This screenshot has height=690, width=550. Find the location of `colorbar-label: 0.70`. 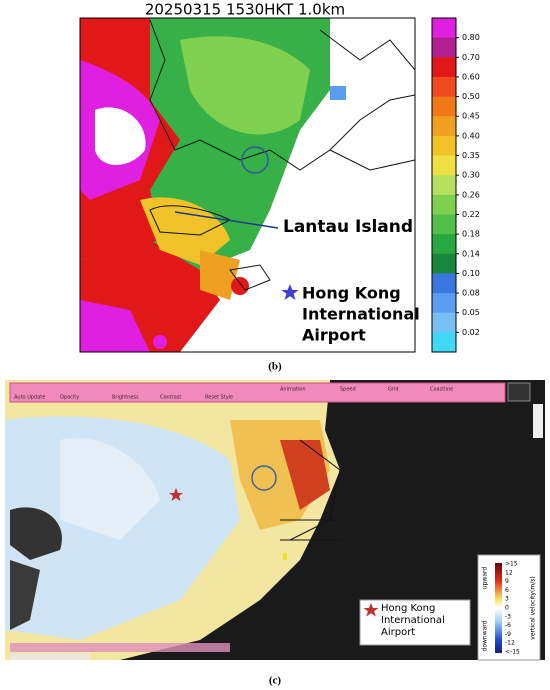

colorbar-label: 0.70 is located at coordinates (471, 57).